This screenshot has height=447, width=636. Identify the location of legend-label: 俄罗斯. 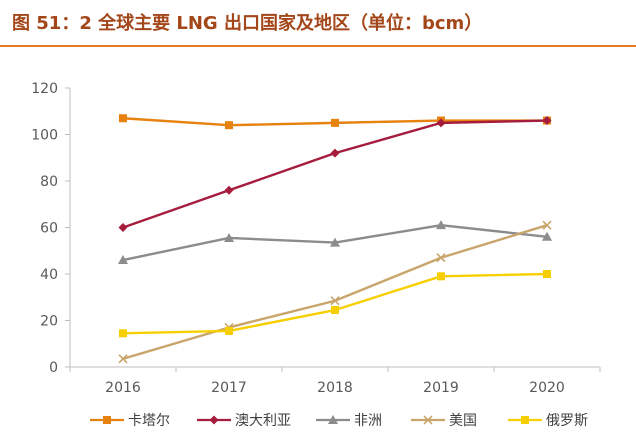
(567, 421).